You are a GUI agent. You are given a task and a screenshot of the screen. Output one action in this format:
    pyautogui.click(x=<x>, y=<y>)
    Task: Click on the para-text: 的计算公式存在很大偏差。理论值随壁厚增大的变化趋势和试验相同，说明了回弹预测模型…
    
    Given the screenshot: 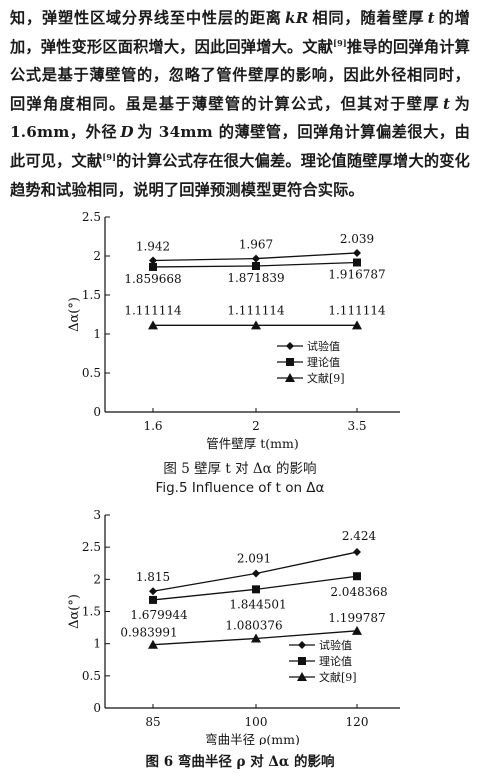 What is the action you would take?
    pyautogui.click(x=240, y=175)
    